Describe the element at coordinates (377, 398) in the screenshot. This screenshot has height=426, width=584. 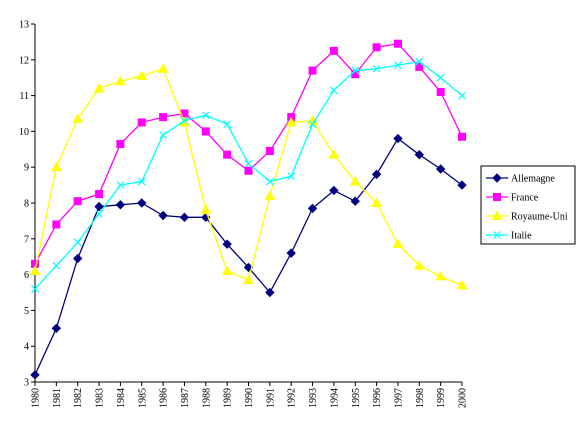
I see `x-tick-label: 1996` at that location.